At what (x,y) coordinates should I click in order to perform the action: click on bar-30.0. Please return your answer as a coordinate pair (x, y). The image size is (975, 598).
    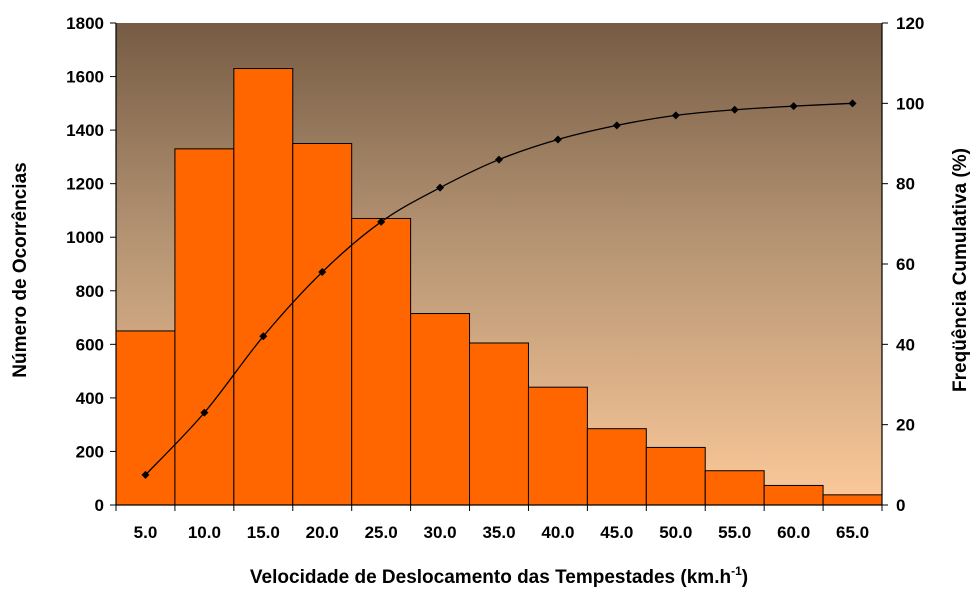
    Looking at the image, I should click on (440, 409).